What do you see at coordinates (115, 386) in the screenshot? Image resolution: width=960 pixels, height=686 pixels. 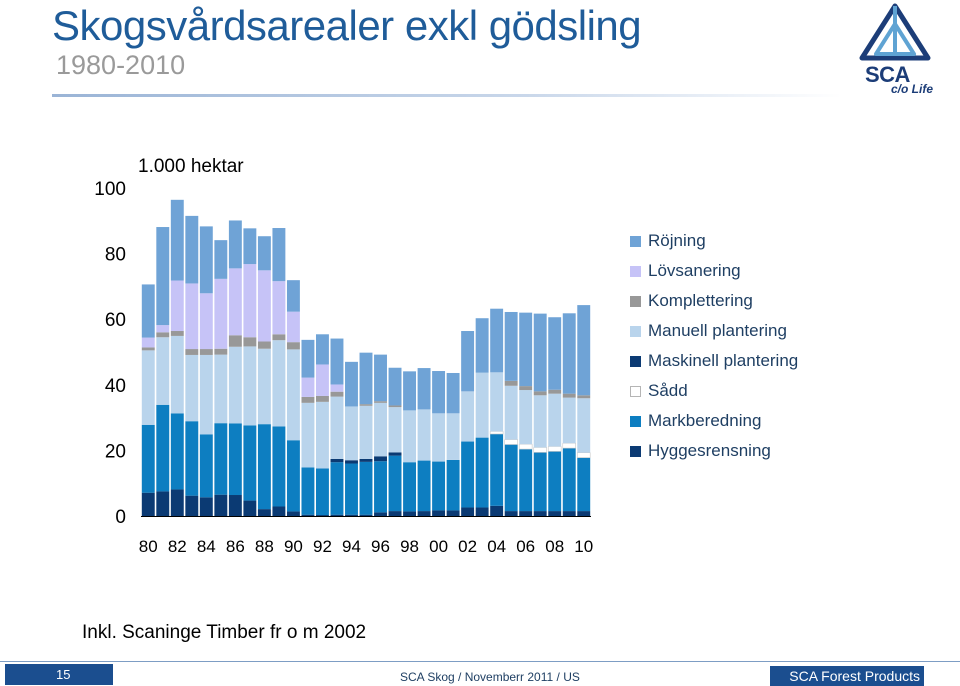 I see `y-tick-label: 40` at bounding box center [115, 386].